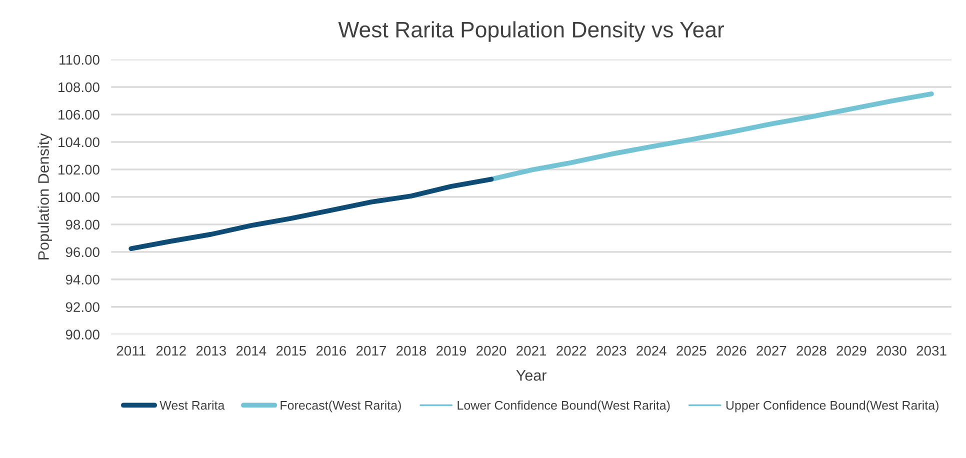  What do you see at coordinates (45, 196) in the screenshot?
I see `y-axis-title: Population Density` at bounding box center [45, 196].